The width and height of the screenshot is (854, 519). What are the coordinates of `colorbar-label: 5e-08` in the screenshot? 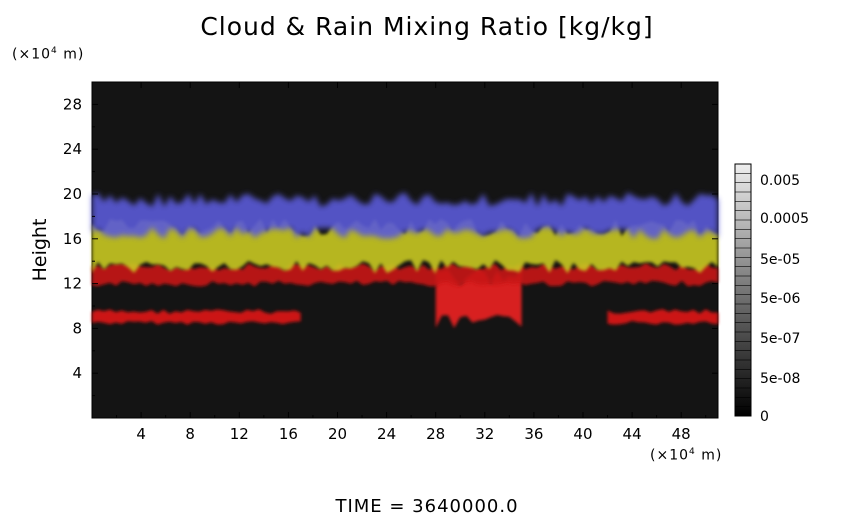 It's located at (780, 379).